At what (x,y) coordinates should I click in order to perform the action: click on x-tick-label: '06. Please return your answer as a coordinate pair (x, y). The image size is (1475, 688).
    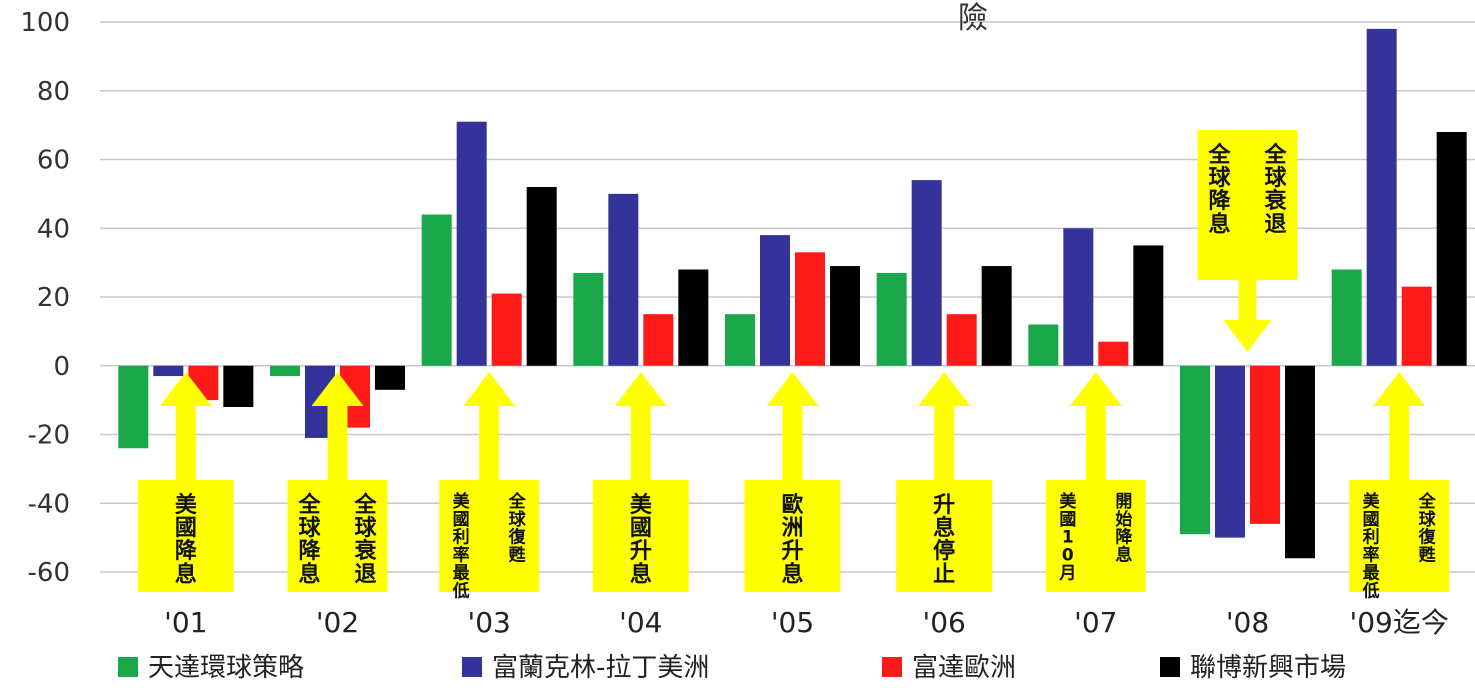
    Looking at the image, I should click on (944, 622).